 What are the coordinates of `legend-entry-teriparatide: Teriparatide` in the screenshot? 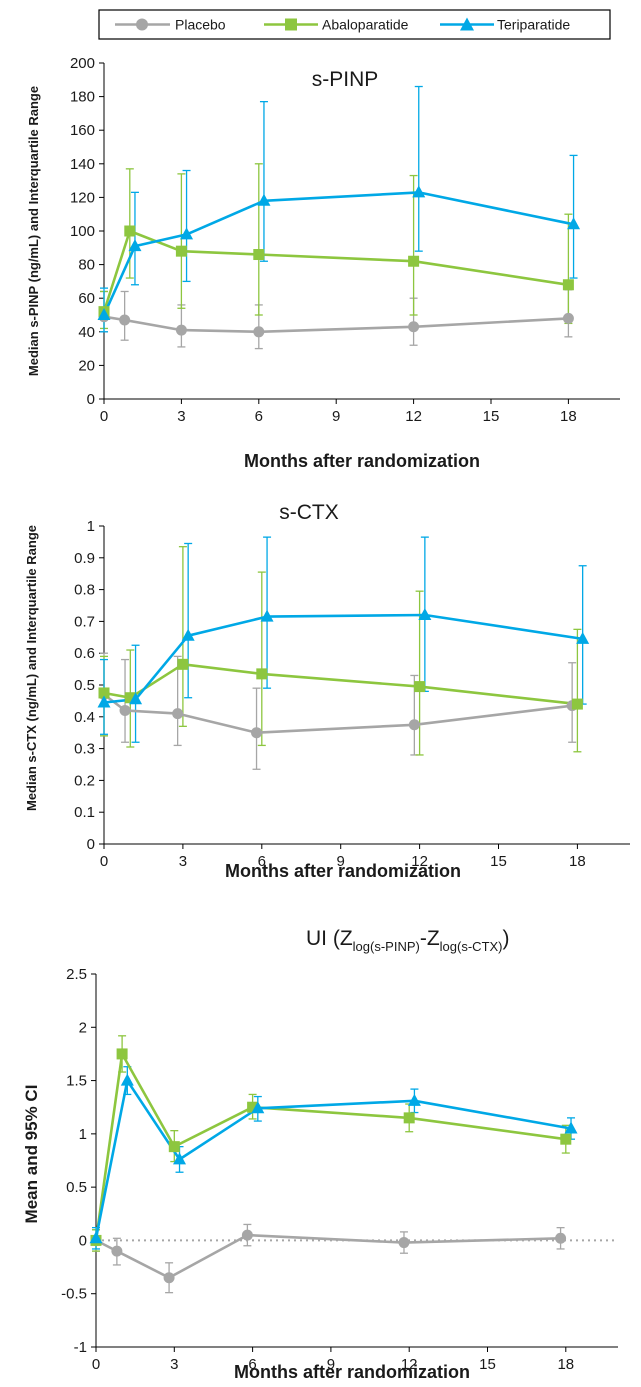 It's located at (505, 25).